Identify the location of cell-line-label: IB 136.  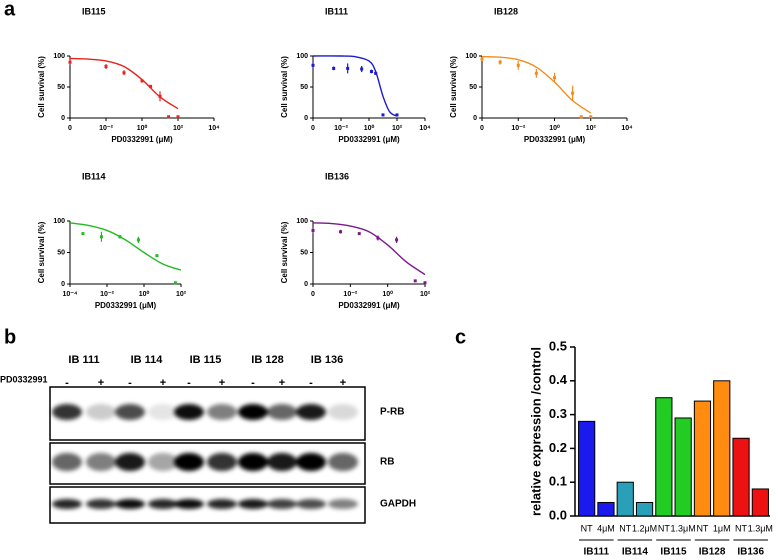
(327, 360).